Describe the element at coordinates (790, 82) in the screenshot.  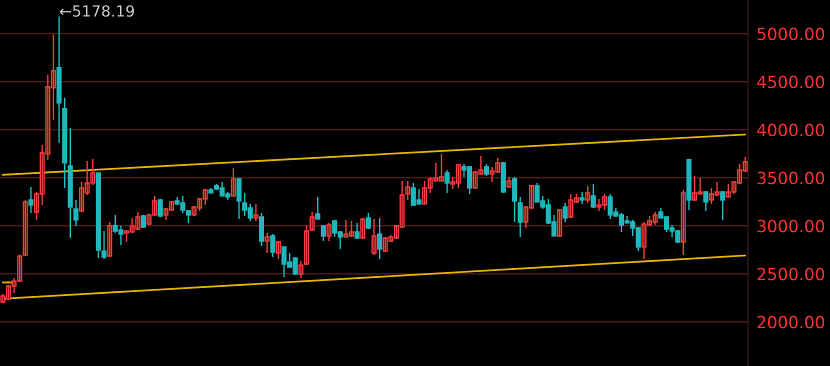
I see `y-tick-label: 4500.00` at that location.